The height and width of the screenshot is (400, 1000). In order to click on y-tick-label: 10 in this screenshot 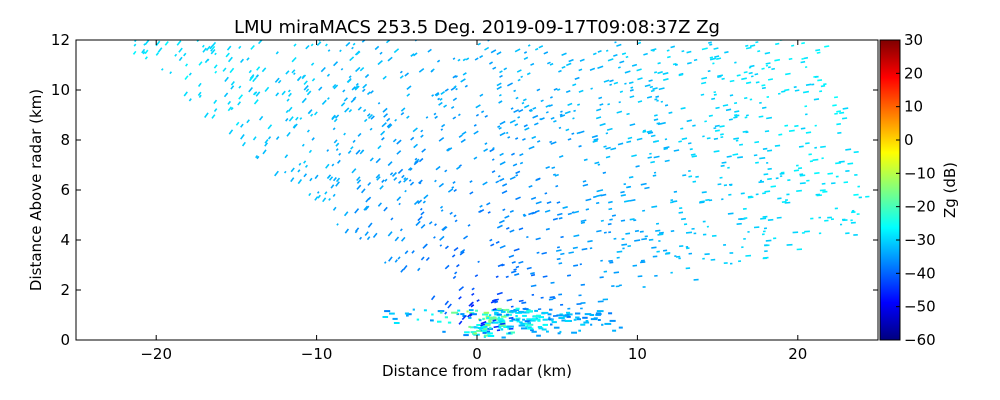, I will do `click(60, 90)`.